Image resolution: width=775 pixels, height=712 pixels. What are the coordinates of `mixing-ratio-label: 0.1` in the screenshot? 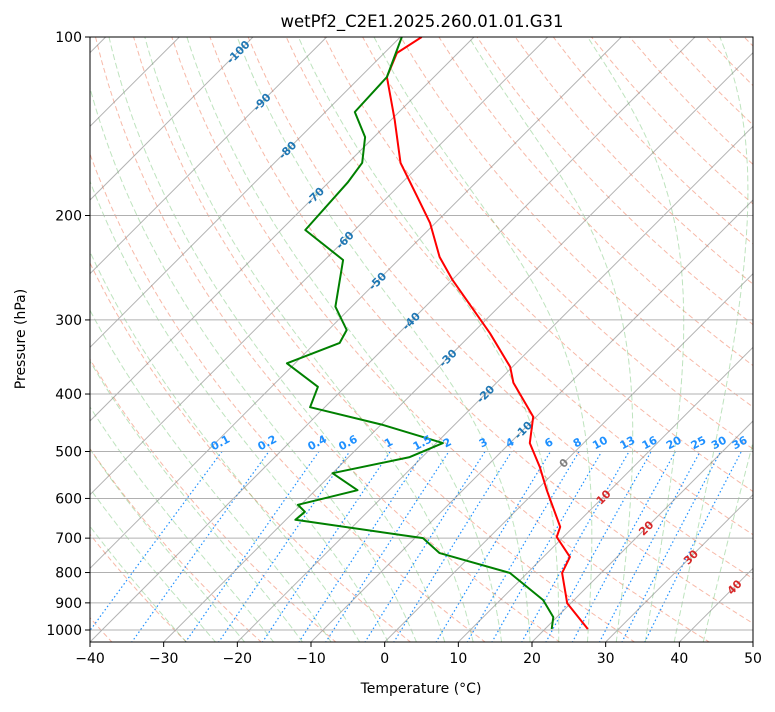 It's located at (220, 443).